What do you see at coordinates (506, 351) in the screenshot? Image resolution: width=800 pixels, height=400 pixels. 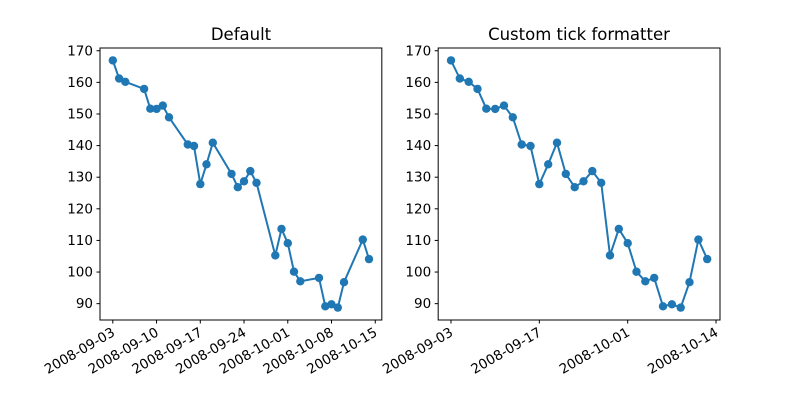 I see `x-tick-label: 2008-09-17` at bounding box center [506, 351].